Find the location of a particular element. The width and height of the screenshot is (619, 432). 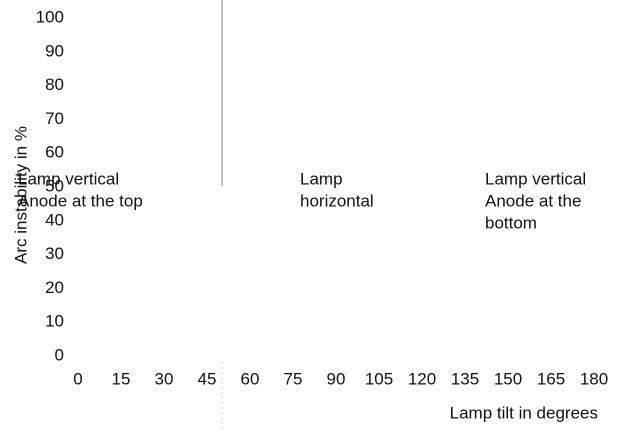

annotation: Anode at the top is located at coordinates (80, 200).